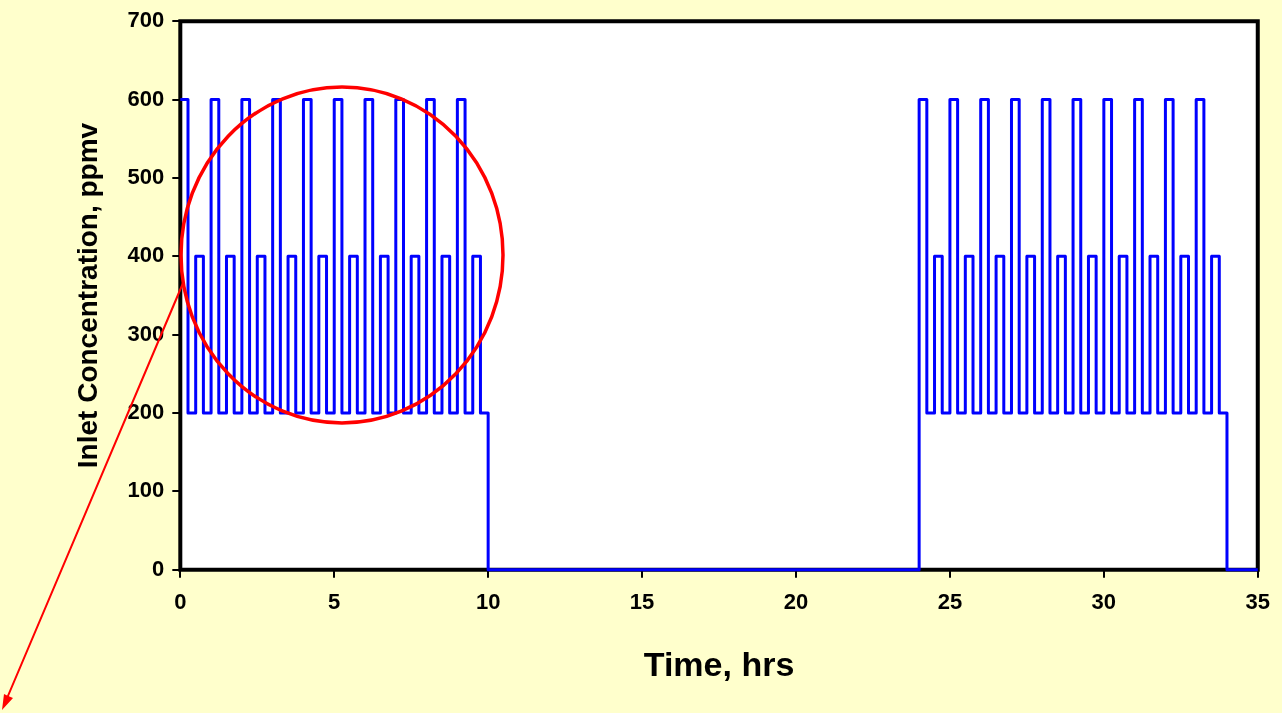 The height and width of the screenshot is (713, 1282). I want to click on y-axis-title: Inlet Concentration, ppmv, so click(87, 295).